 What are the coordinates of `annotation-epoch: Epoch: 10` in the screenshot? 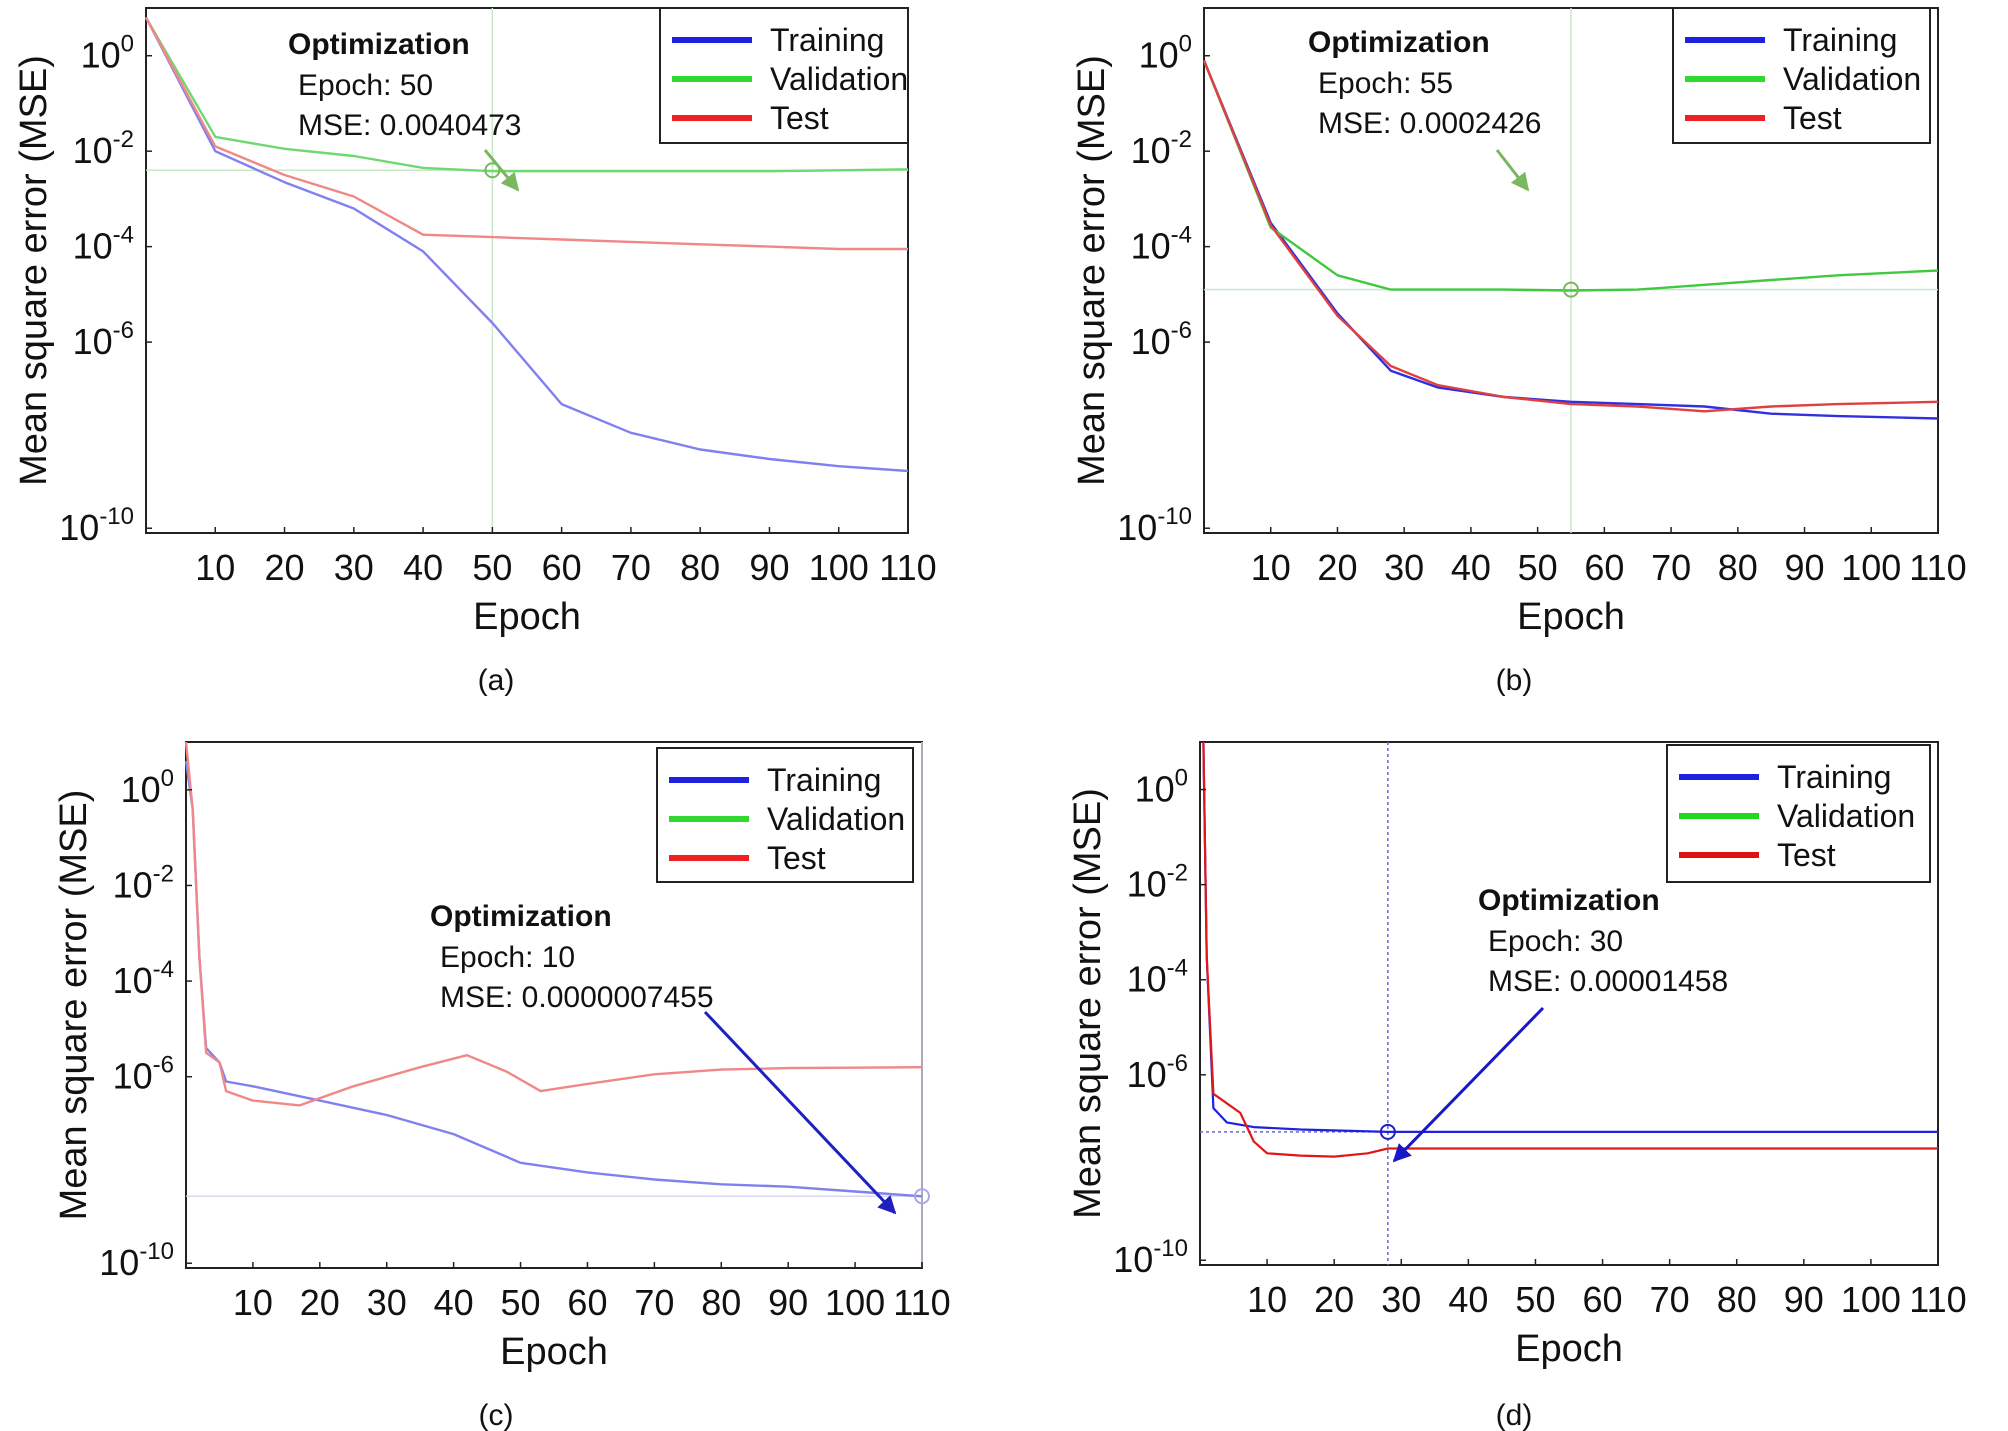 It's located at (507, 957).